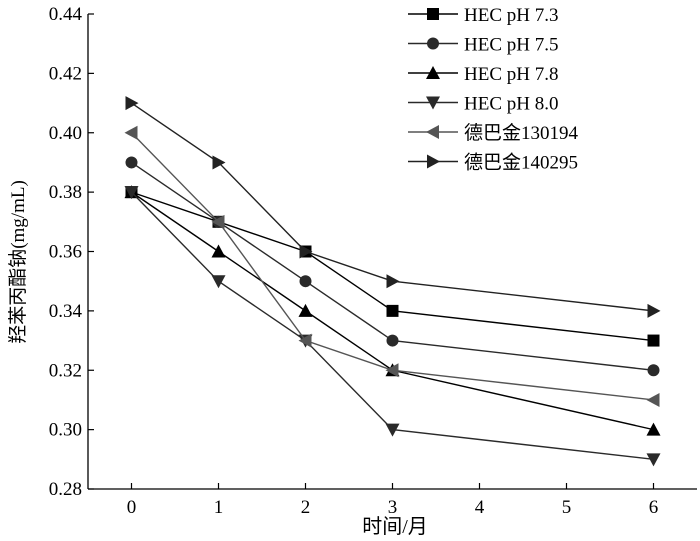  I want to click on x-tick-label: 1, so click(219, 507).